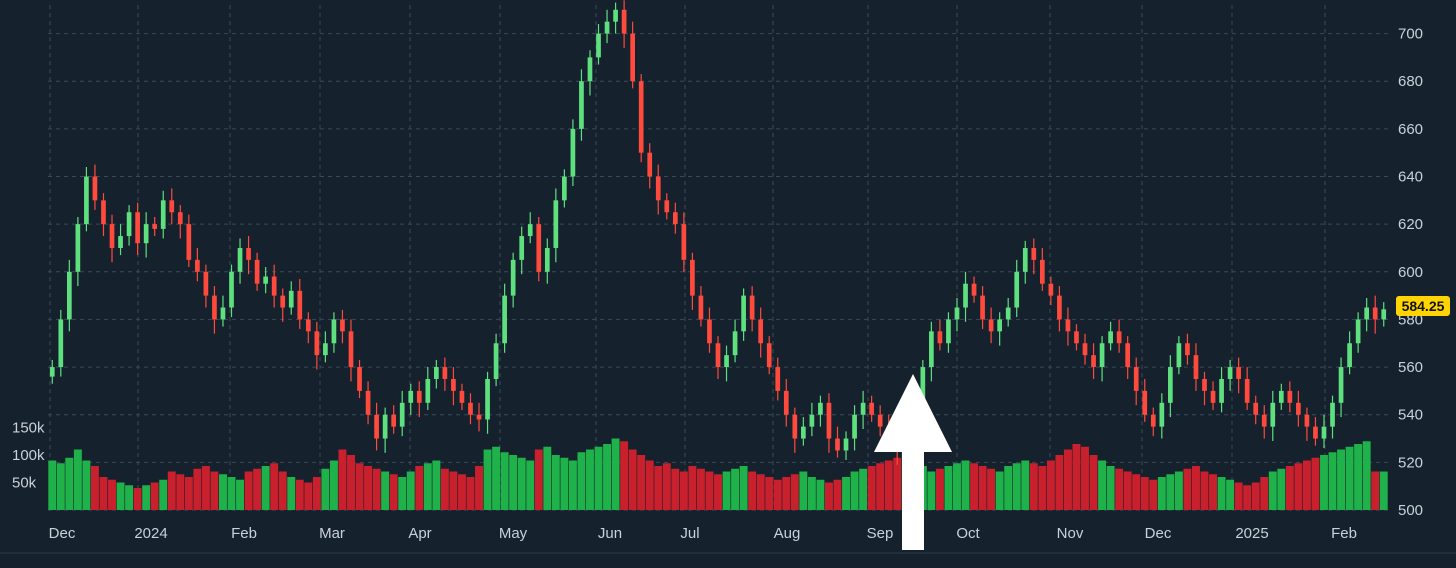 This screenshot has width=1456, height=568. What do you see at coordinates (28, 456) in the screenshot?
I see `volume-axis: 50k 100k 150k` at bounding box center [28, 456].